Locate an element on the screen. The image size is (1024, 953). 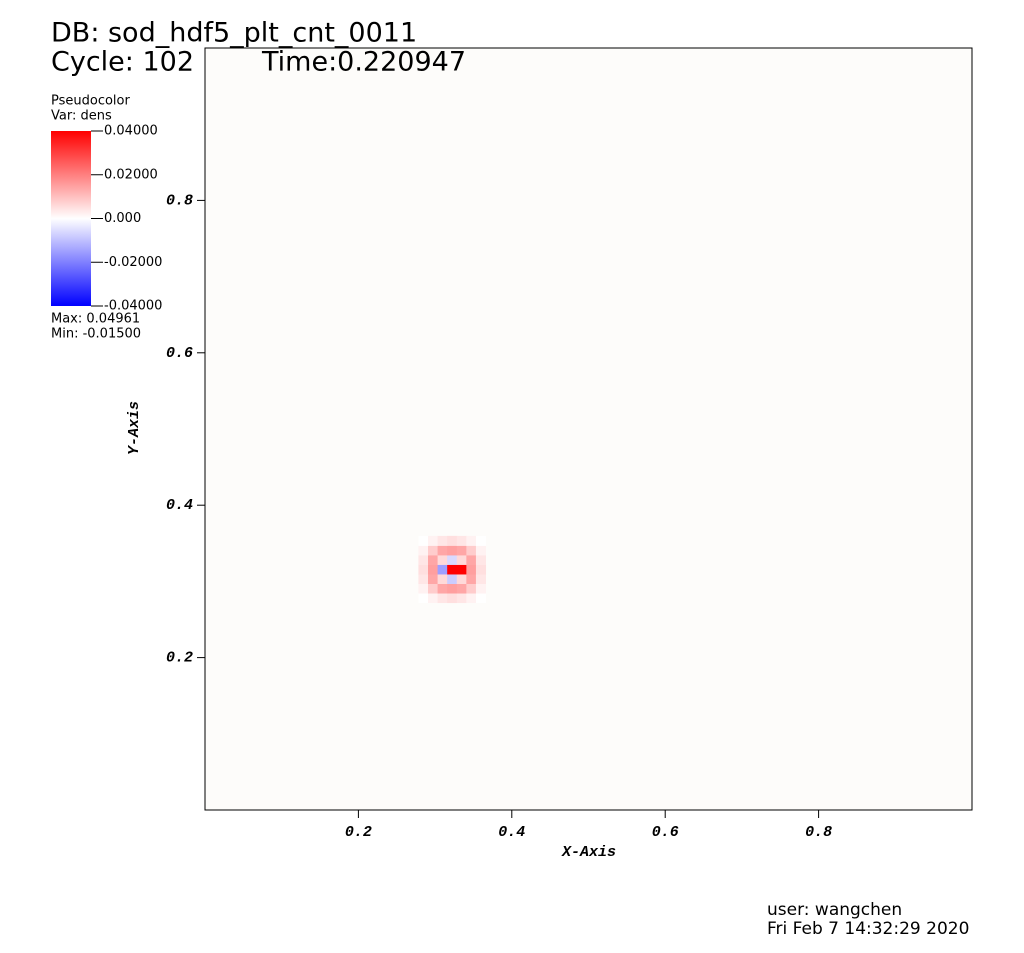
colorbar-tick-label: 0.04000 is located at coordinates (131, 131).